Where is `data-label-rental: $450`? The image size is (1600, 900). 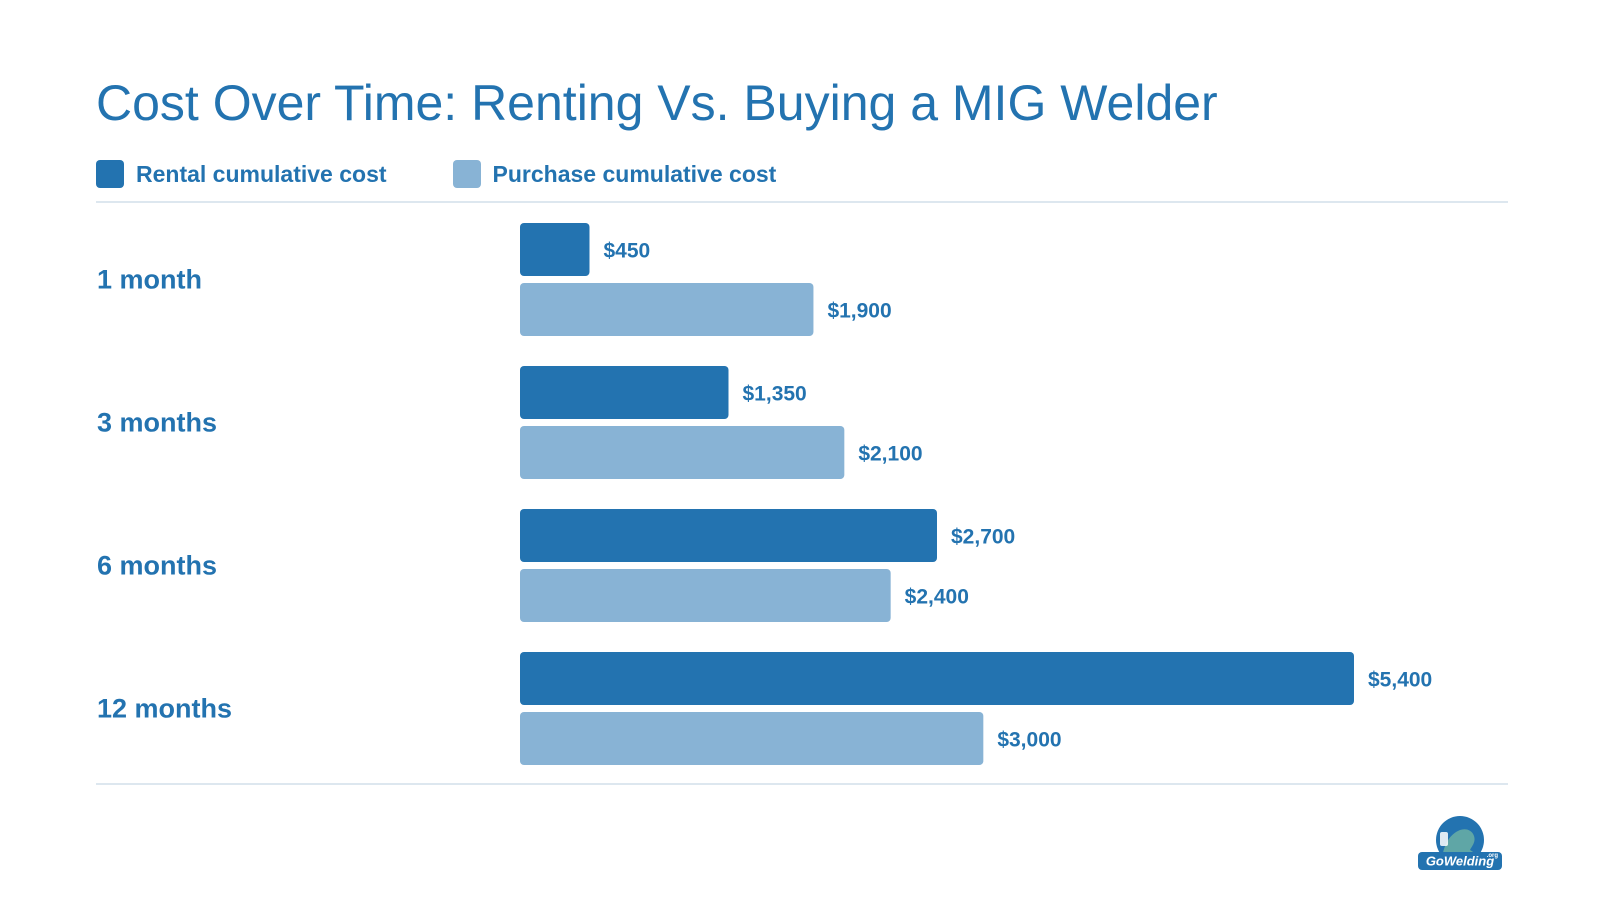 data-label-rental: $450 is located at coordinates (627, 251).